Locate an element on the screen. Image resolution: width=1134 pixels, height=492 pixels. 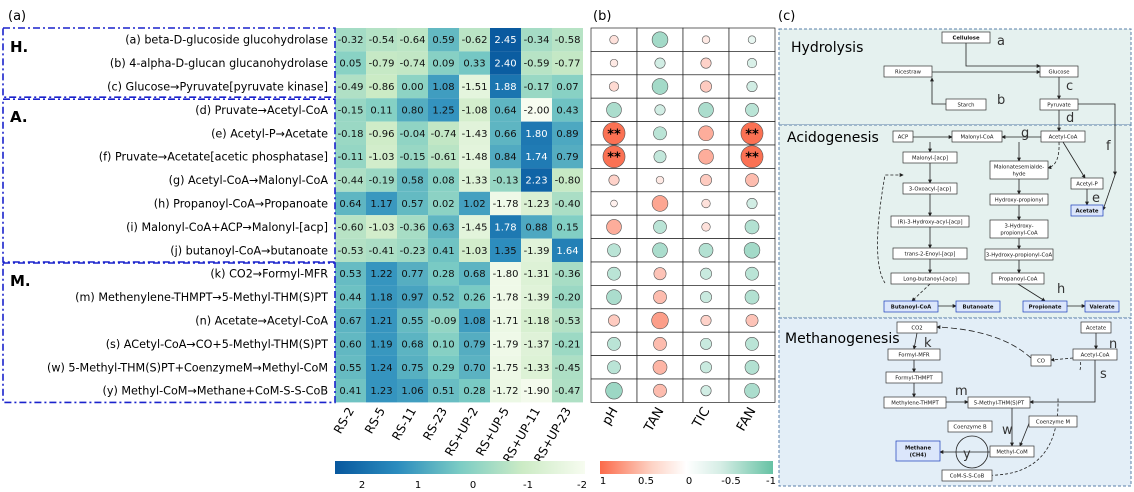
cell-value: -0.80 is located at coordinates (568, 181).